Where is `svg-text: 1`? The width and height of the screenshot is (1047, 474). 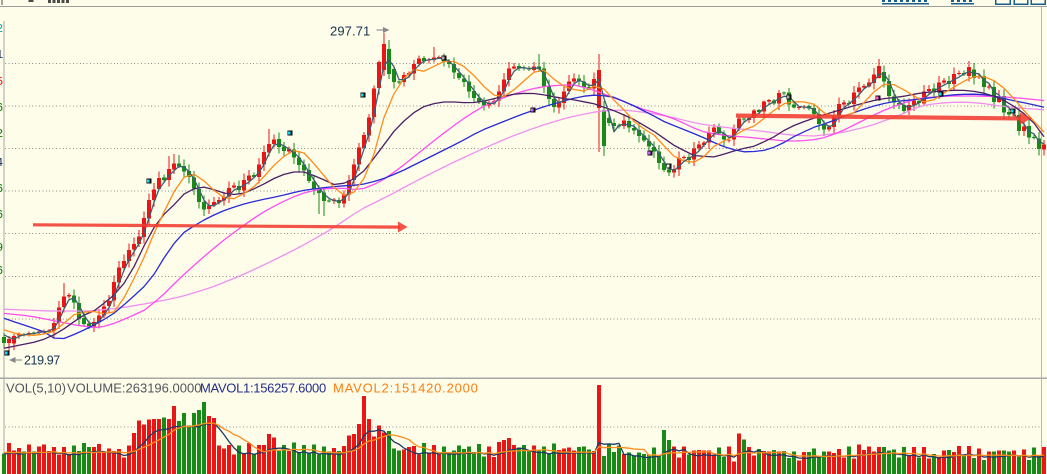
svg-text: 1 is located at coordinates (1, 55).